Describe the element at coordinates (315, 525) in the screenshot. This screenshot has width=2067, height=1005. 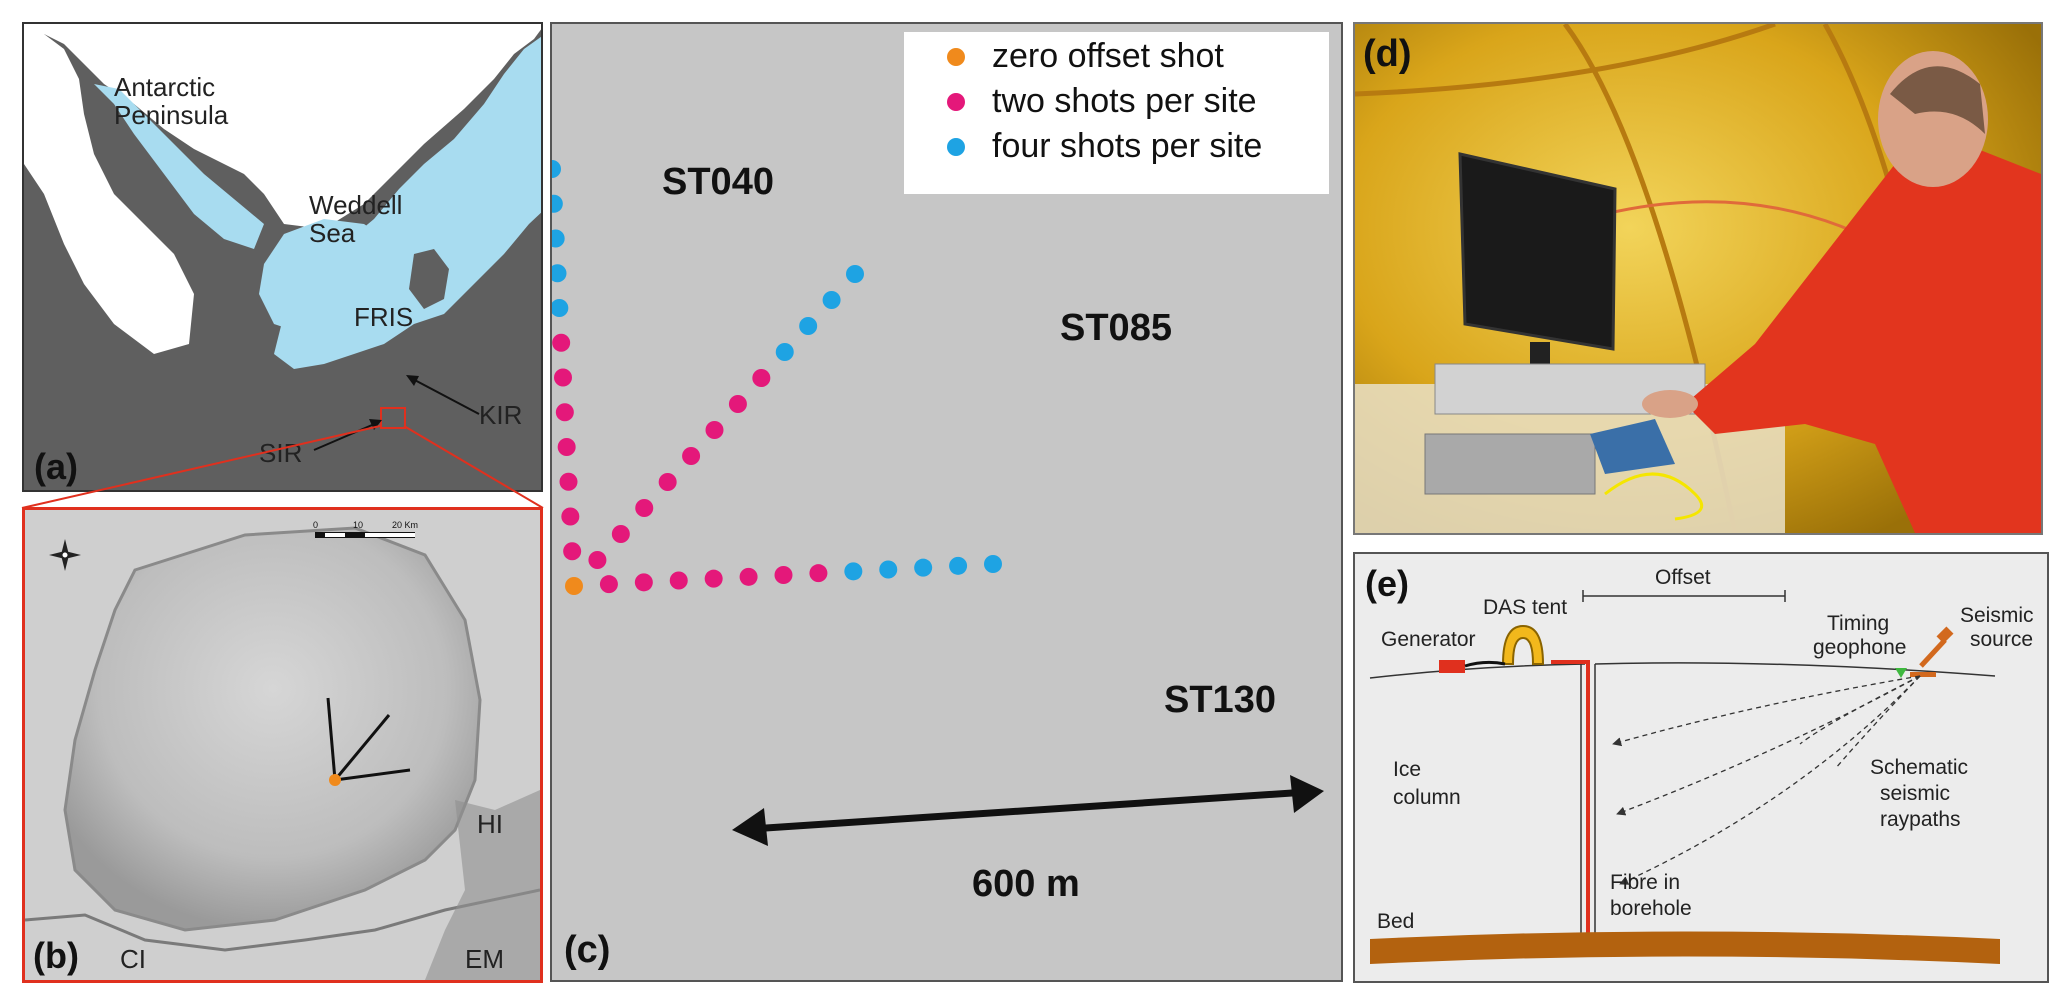
I see `scale-tick-0: 0` at that location.